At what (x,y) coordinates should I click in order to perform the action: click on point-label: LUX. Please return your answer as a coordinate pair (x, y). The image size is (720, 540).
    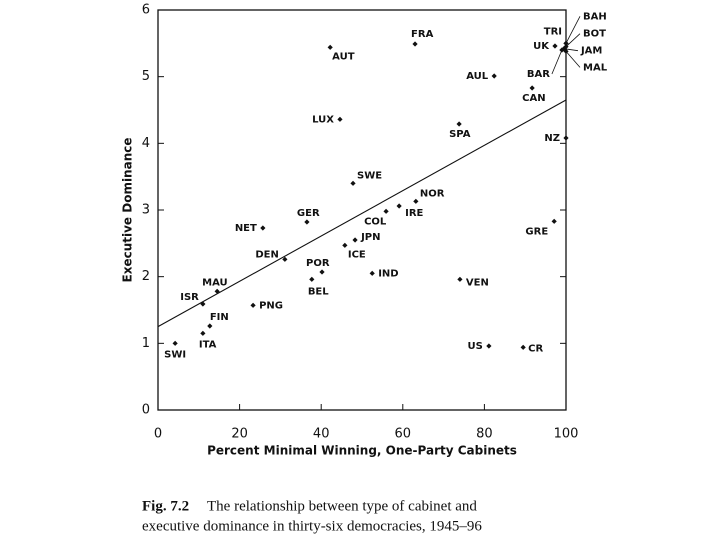
    Looking at the image, I should click on (323, 119).